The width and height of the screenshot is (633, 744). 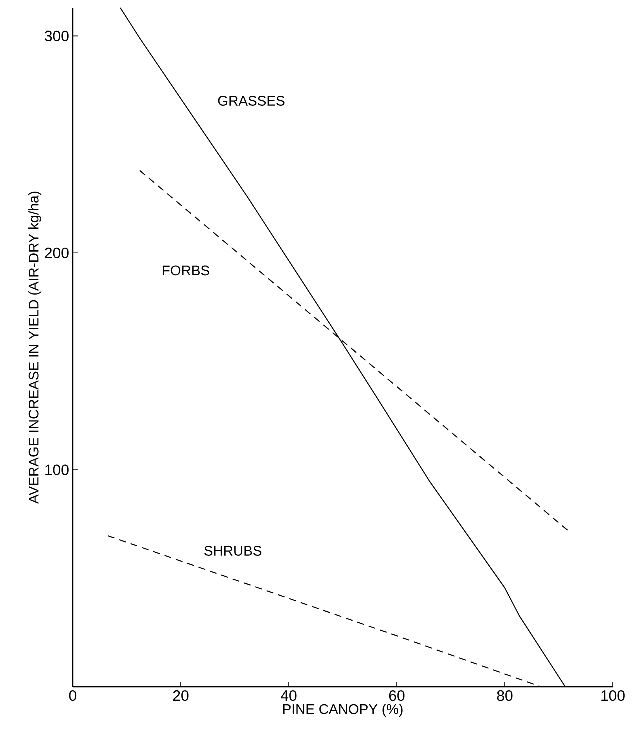 I want to click on y-axis-title: AVERAGE INCREASE IN YIELD (AIR-DRY kg/ha), so click(x=35, y=348).